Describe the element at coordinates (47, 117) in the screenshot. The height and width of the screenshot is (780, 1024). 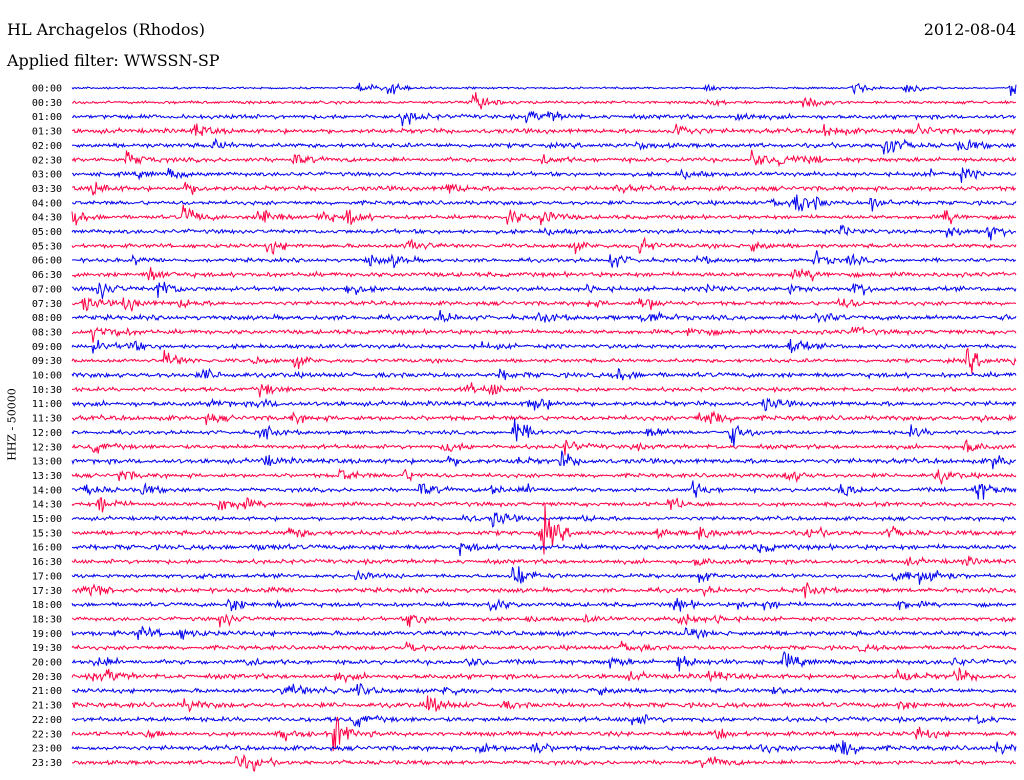
I see `row-time-label: 01:00` at that location.